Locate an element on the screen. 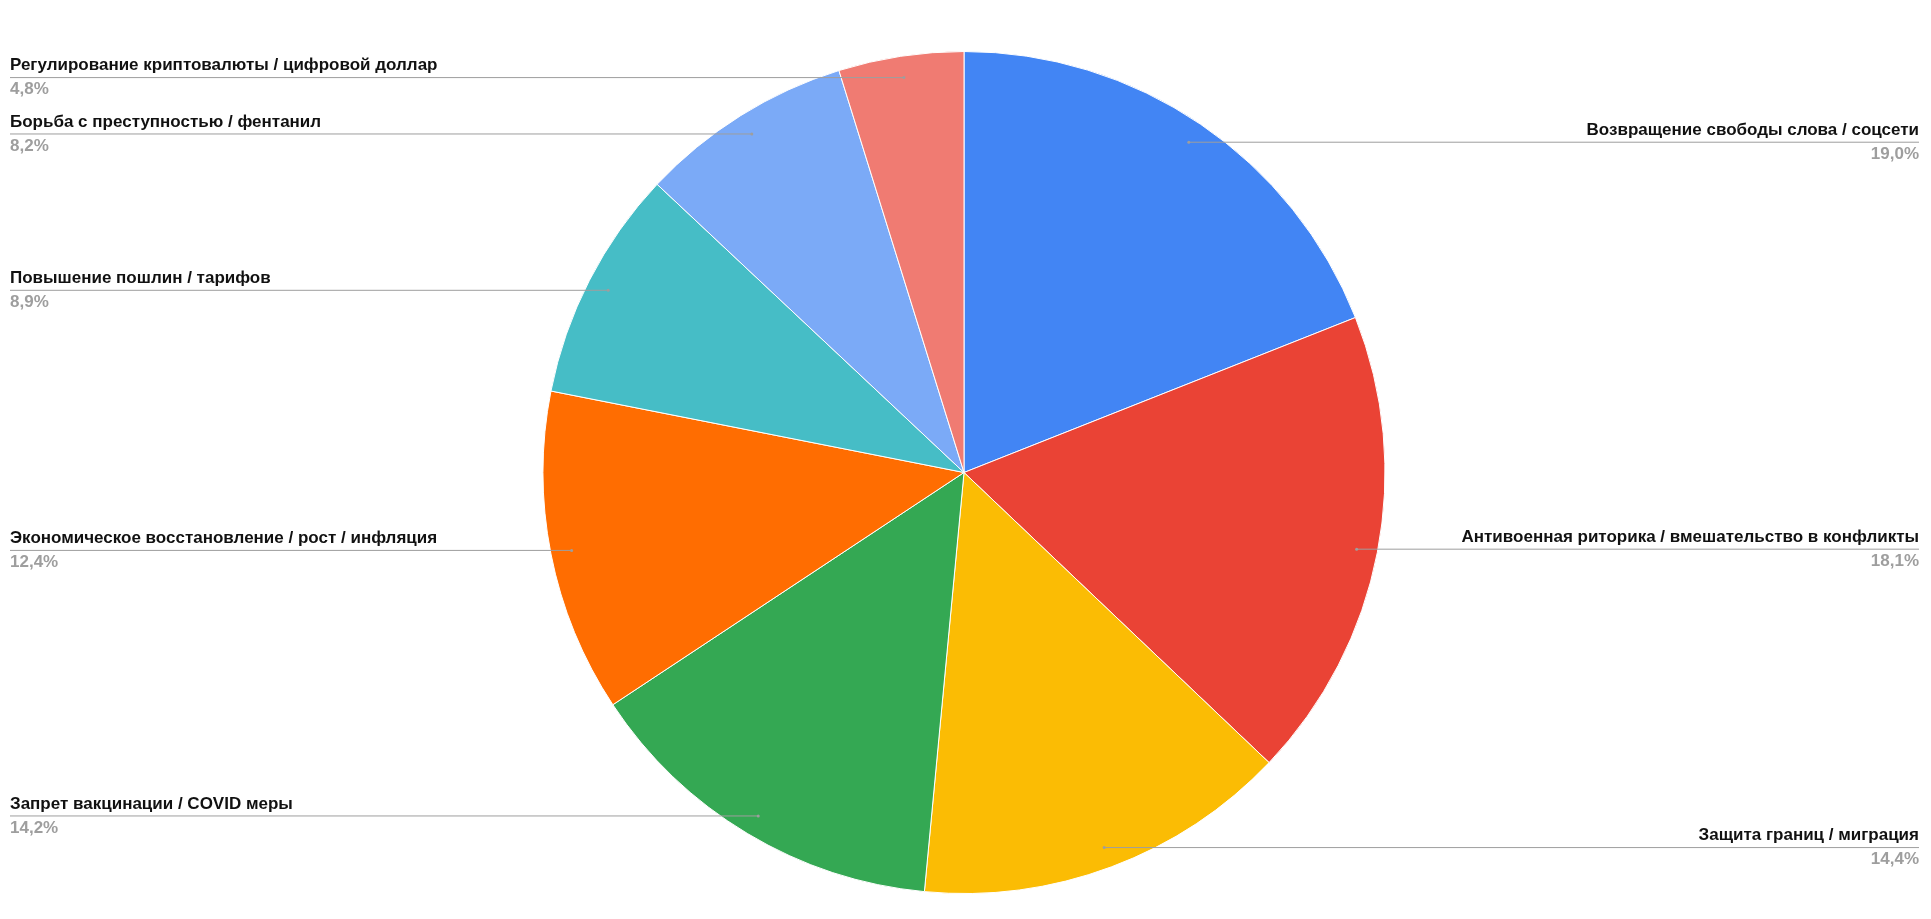  slice-label: Запрет вакцинации / COVID меры is located at coordinates (151, 803).